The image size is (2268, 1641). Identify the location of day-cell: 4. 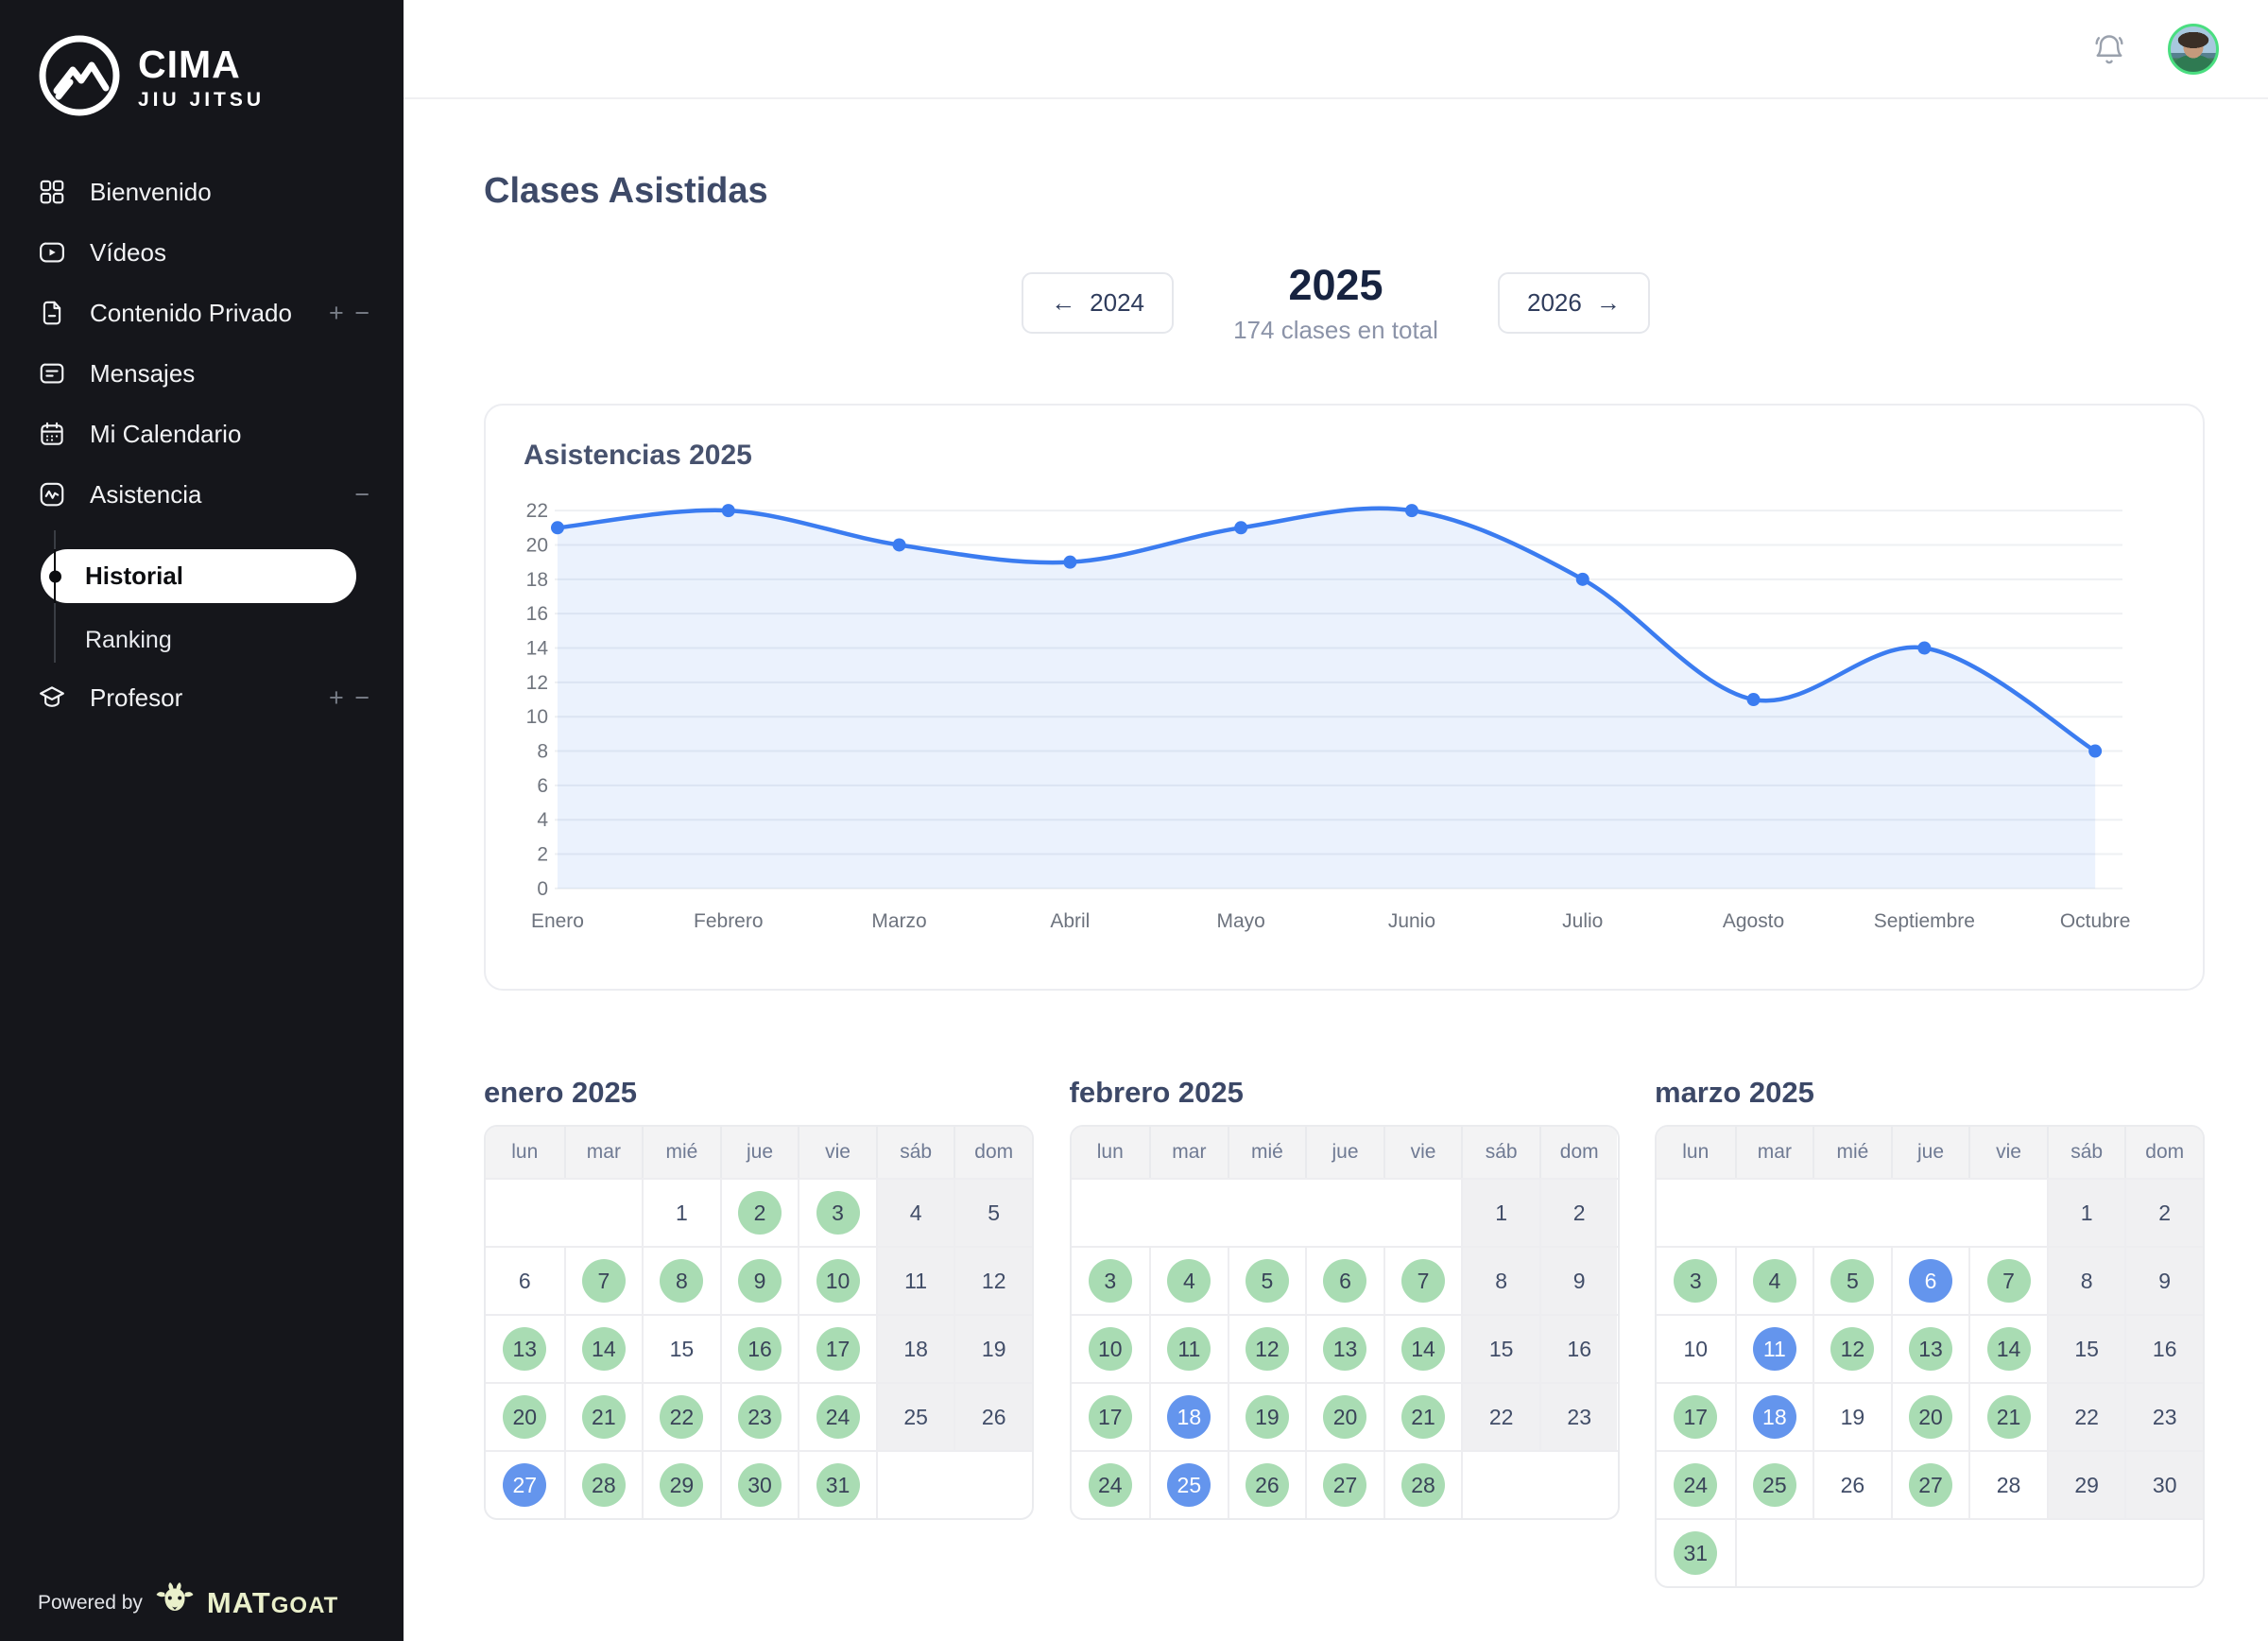
(914, 1213).